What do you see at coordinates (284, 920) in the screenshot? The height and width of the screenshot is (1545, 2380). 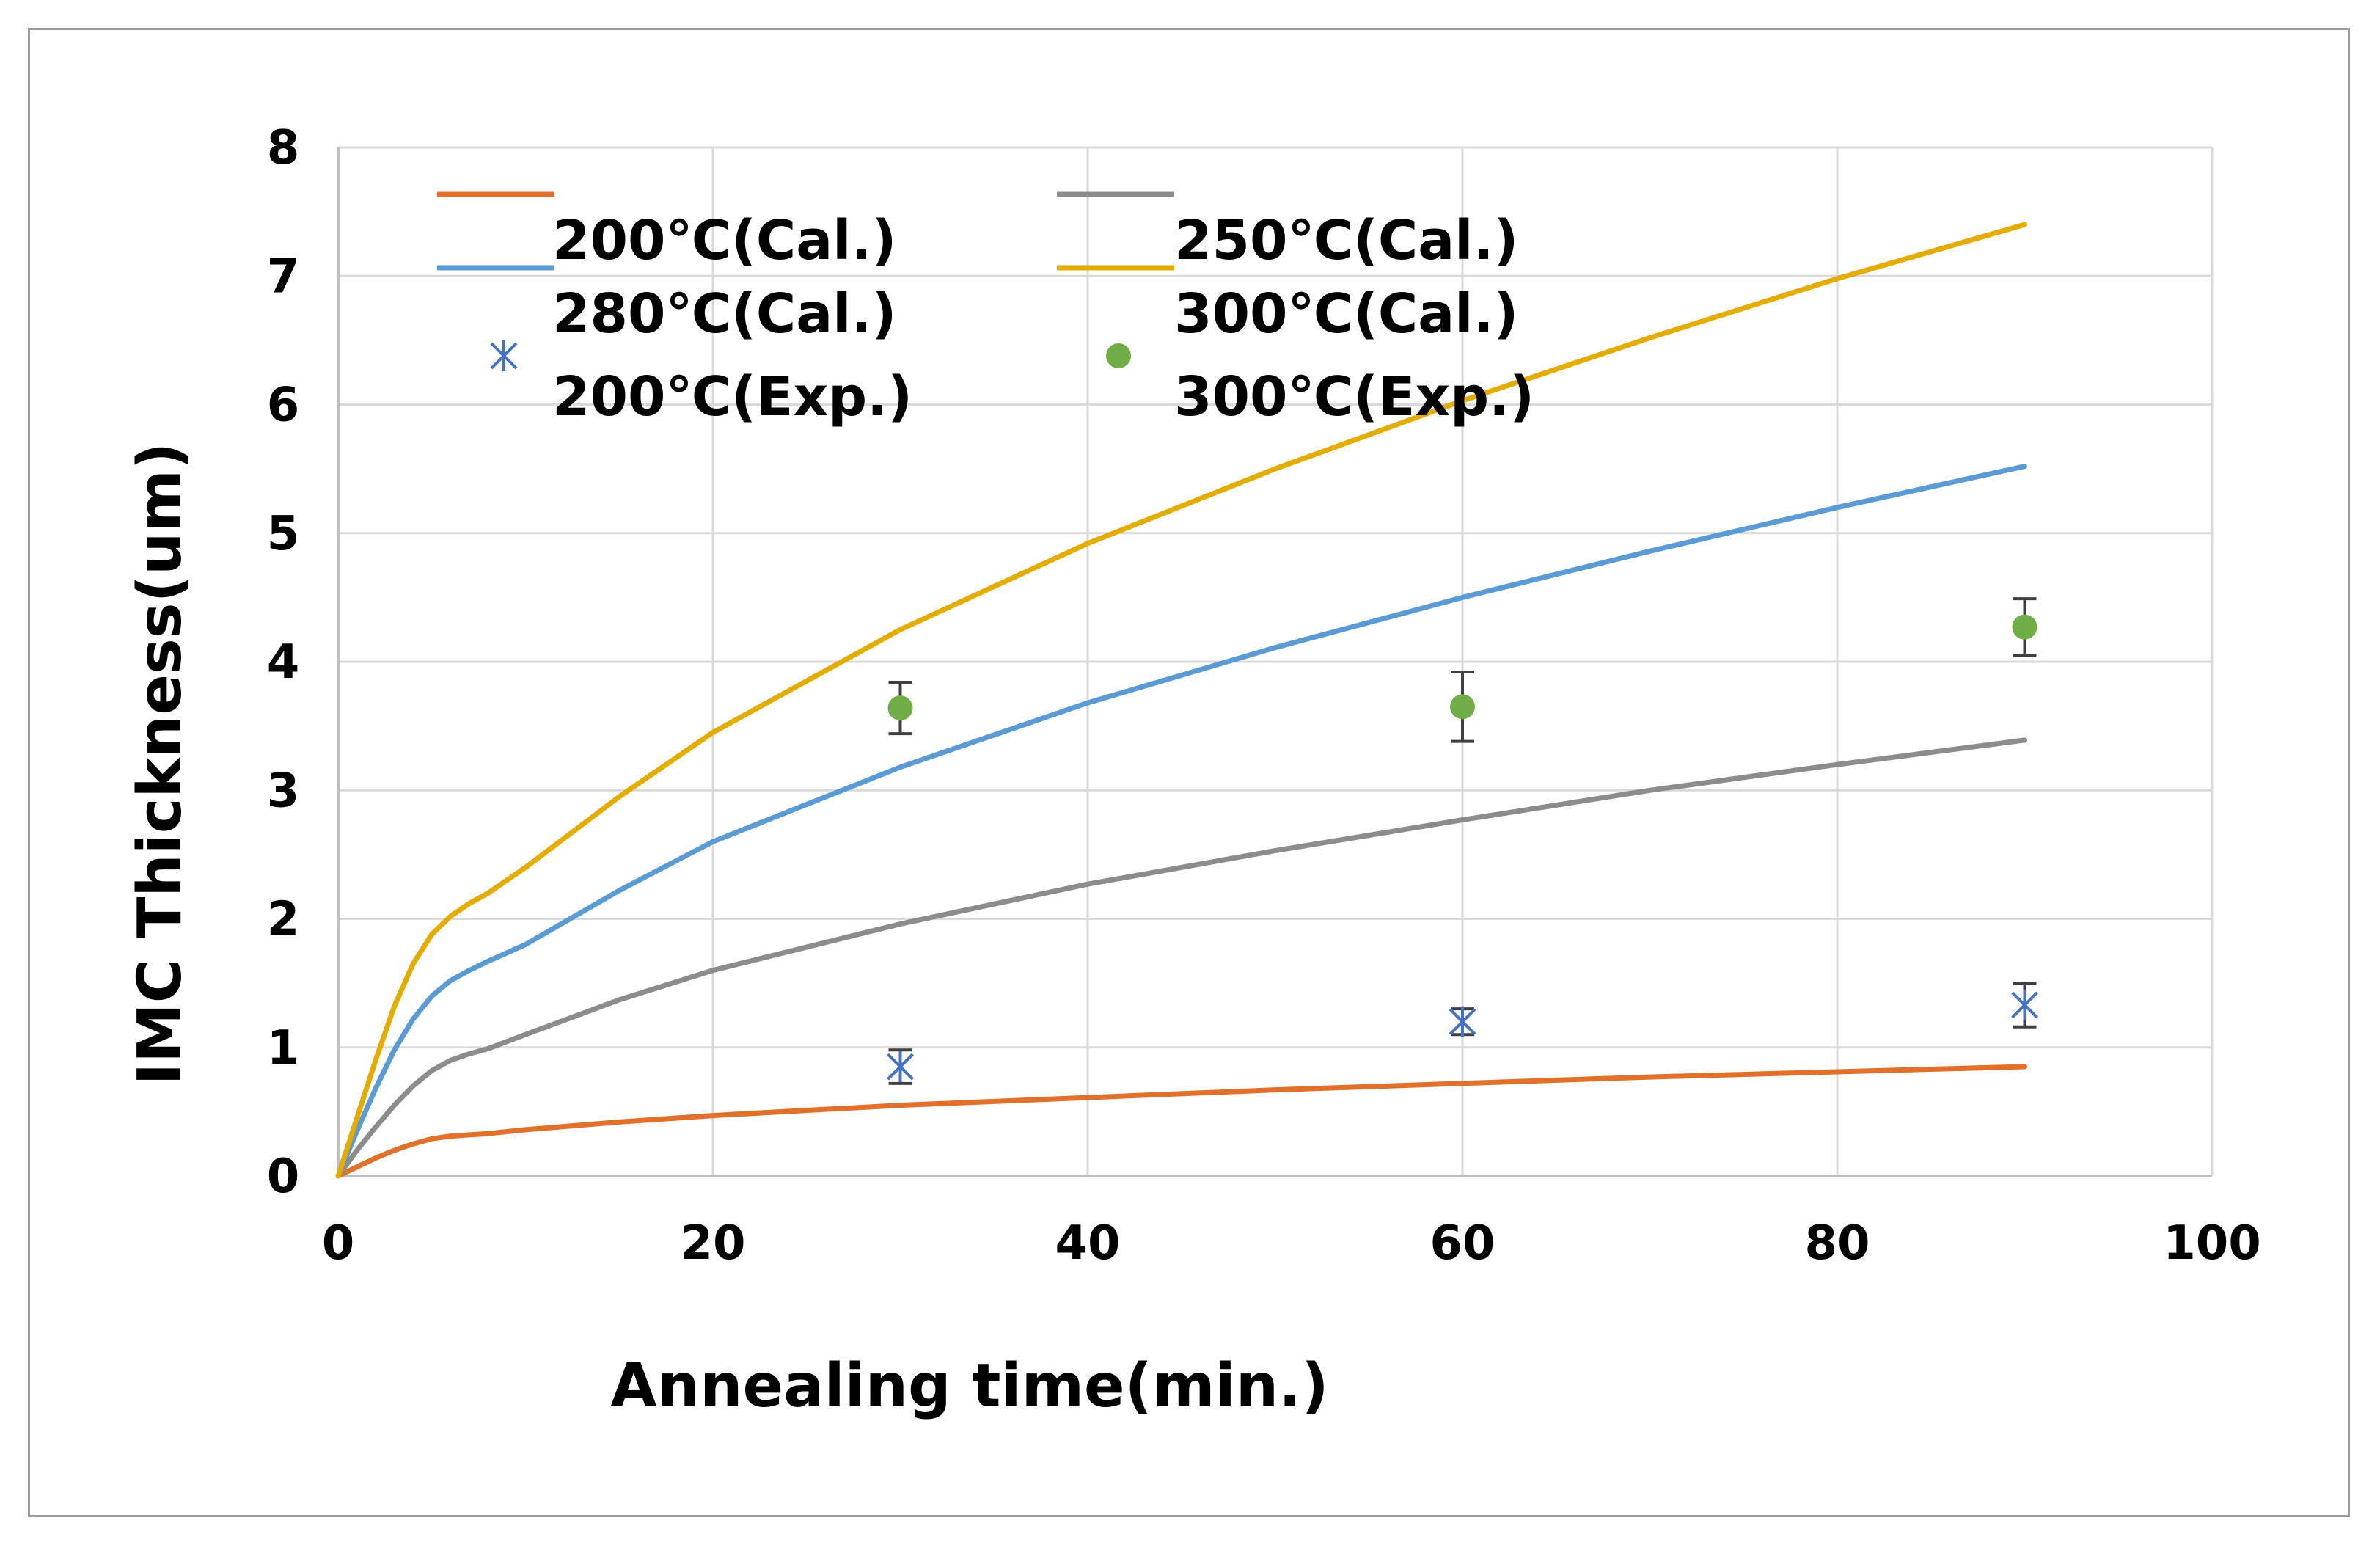 I see `y-tick-label: 2` at bounding box center [284, 920].